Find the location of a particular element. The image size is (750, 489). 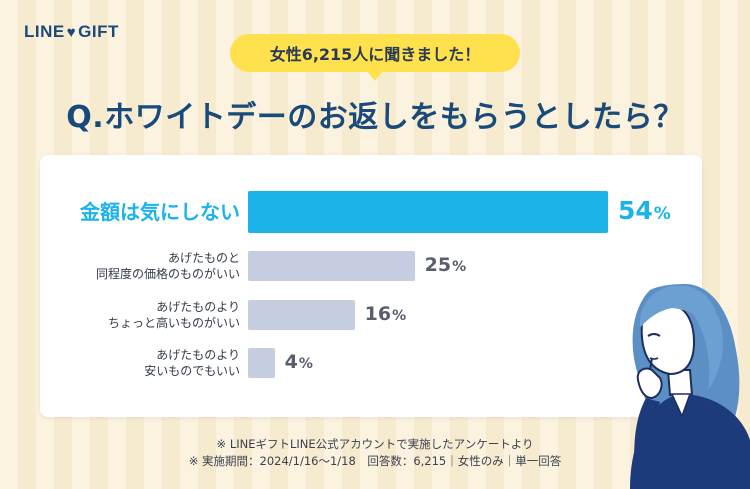

footnote-source: ※ LINEギフトLINE公式アカウントで実施したアンケートより is located at coordinates (375, 444).